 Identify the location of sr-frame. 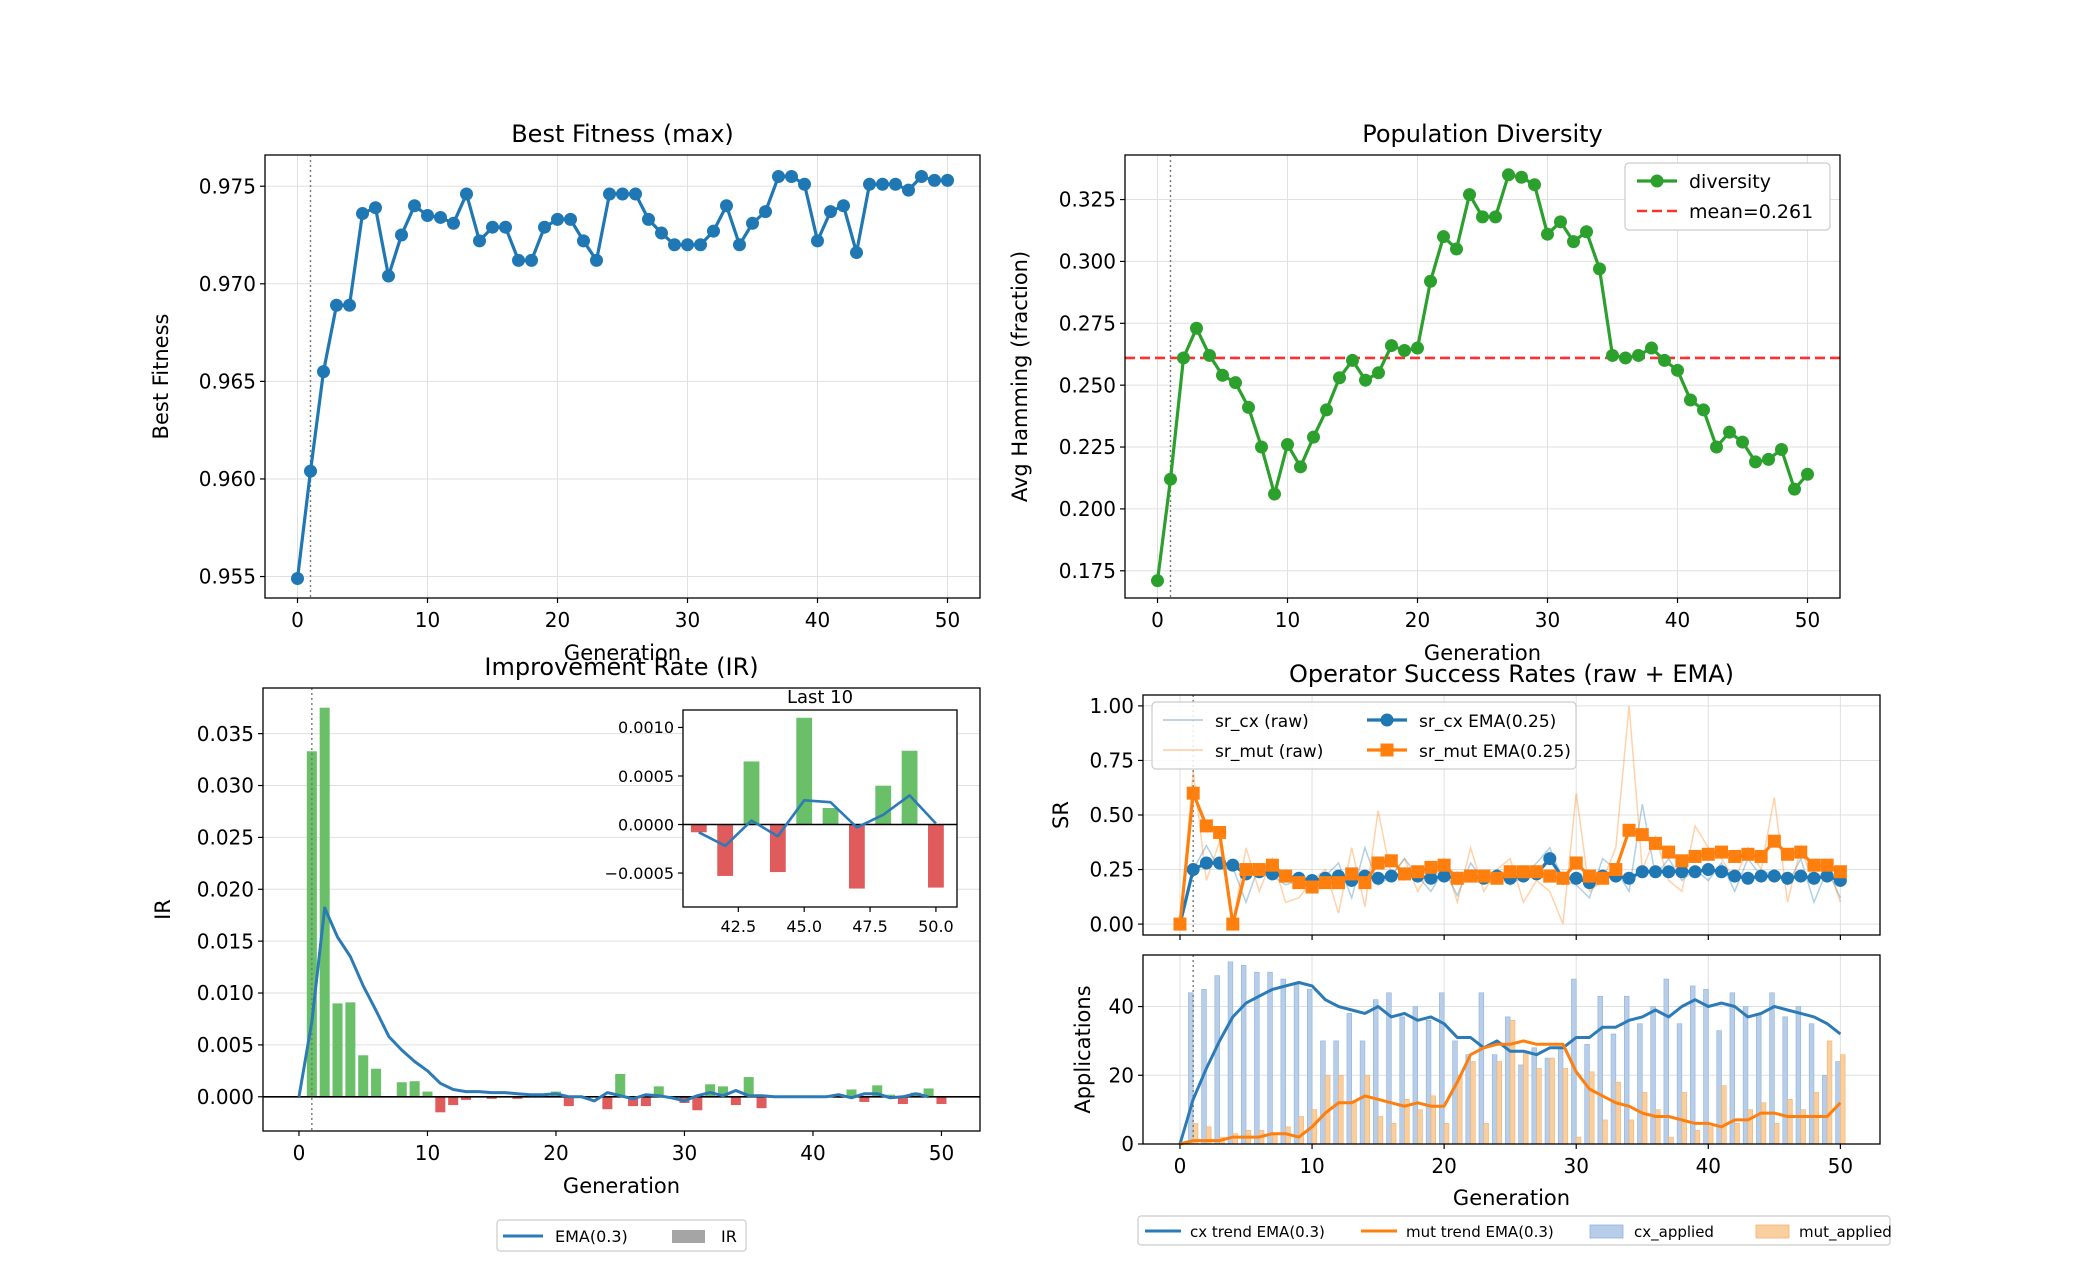
(1511, 815).